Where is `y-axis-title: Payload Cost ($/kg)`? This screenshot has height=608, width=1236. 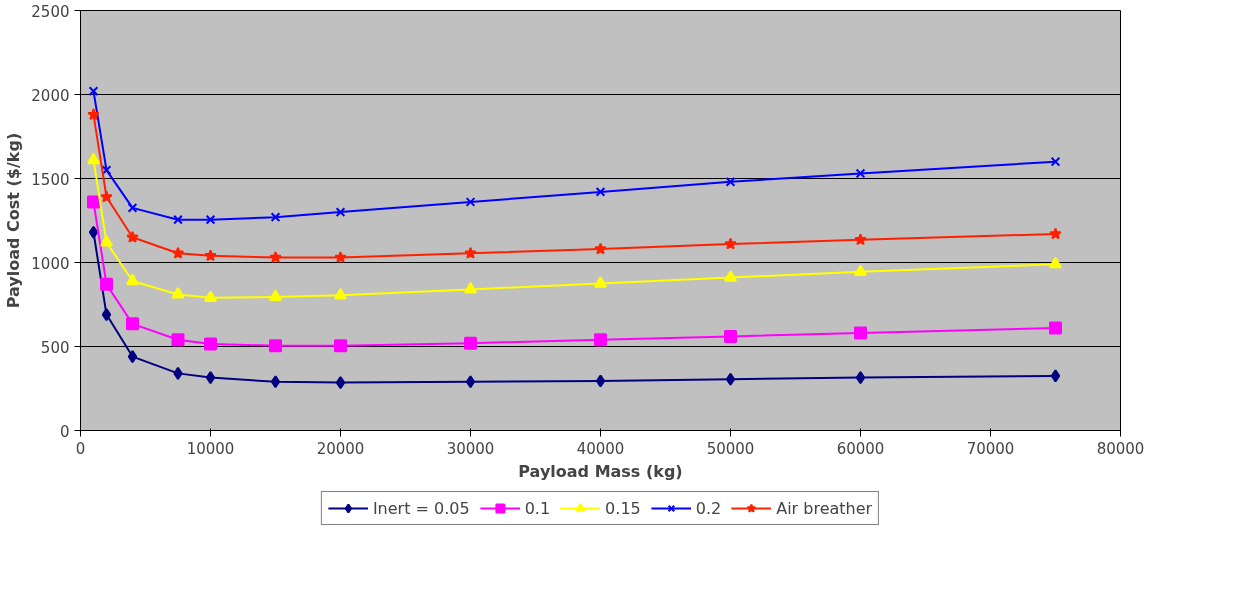
y-axis-title: Payload Cost ($/kg) is located at coordinates (14, 220).